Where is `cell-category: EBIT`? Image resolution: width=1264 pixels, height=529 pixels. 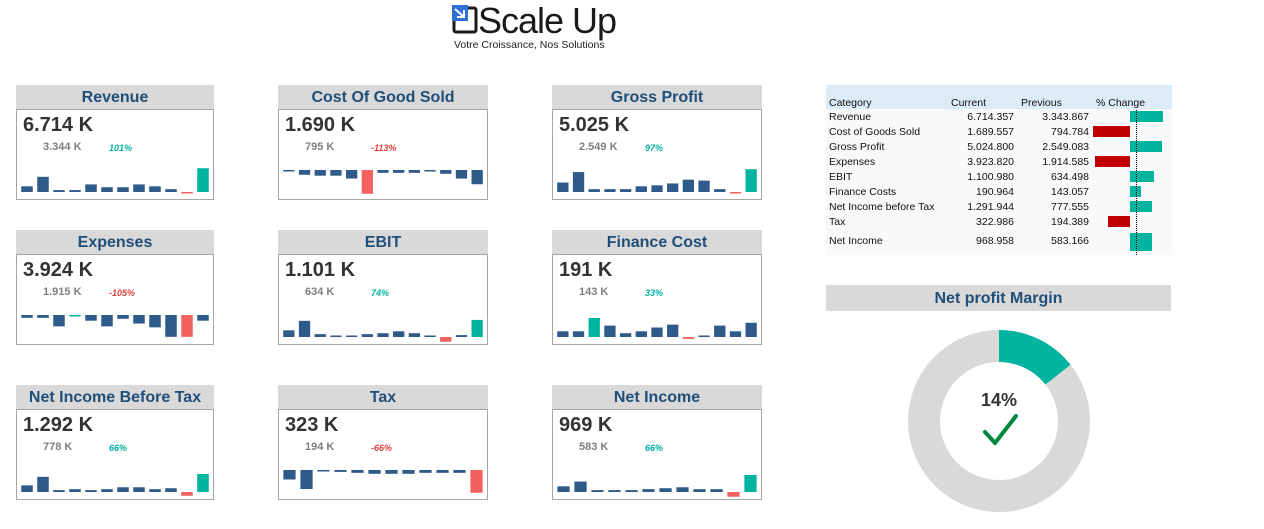 cell-category: EBIT is located at coordinates (841, 176).